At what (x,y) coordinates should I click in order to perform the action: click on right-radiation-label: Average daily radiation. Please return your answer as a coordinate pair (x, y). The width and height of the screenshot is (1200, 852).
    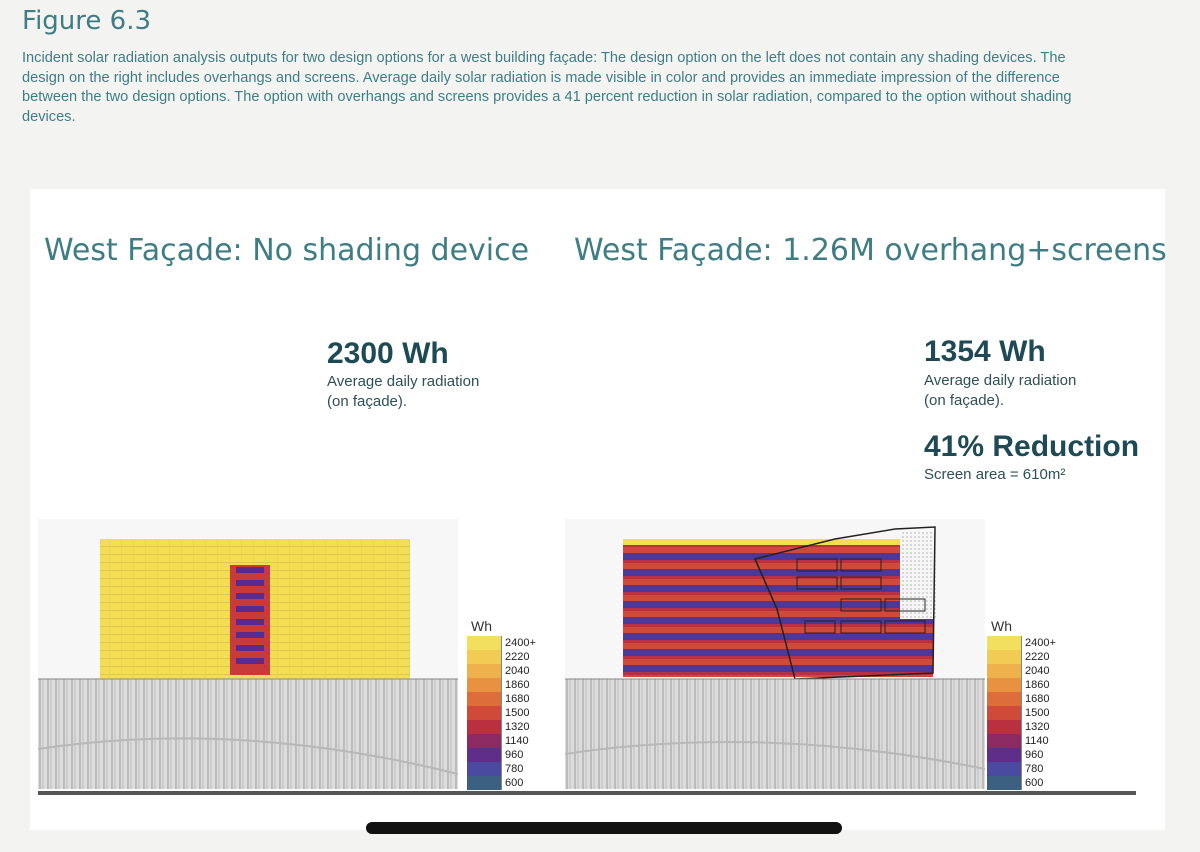
    Looking at the image, I should click on (1000, 380).